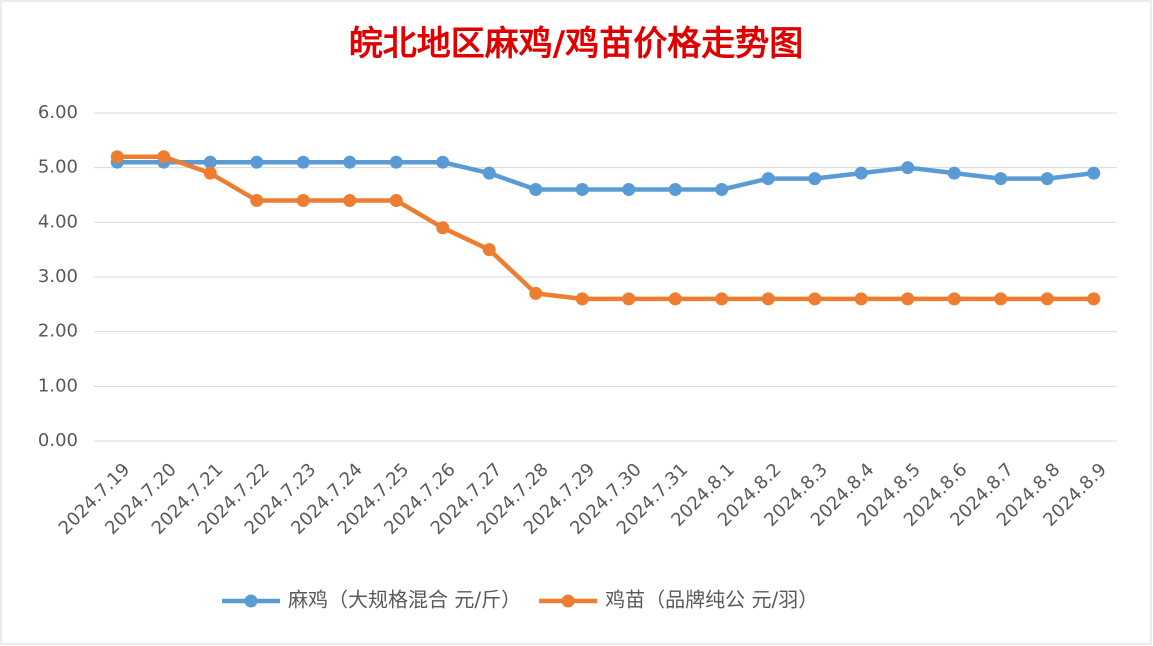  Describe the element at coordinates (58, 112) in the screenshot. I see `y-tick-label: 6.00` at that location.